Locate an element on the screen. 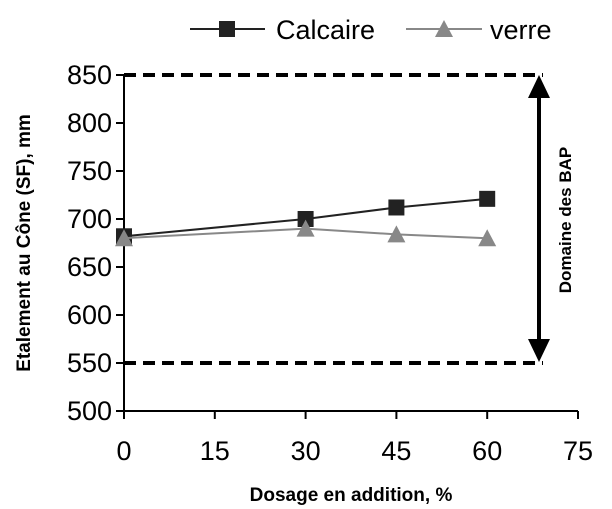 The width and height of the screenshot is (612, 509). legend-item-verre: verre is located at coordinates (479, 30).